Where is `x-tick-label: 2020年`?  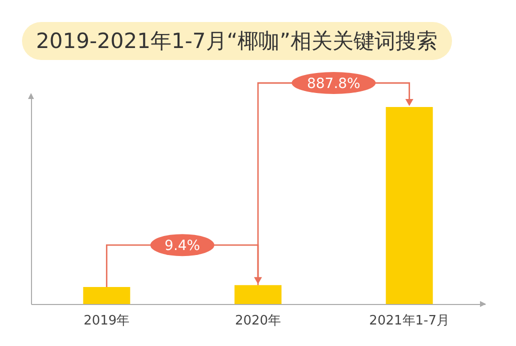 x-tick-label: 2020年 is located at coordinates (258, 321).